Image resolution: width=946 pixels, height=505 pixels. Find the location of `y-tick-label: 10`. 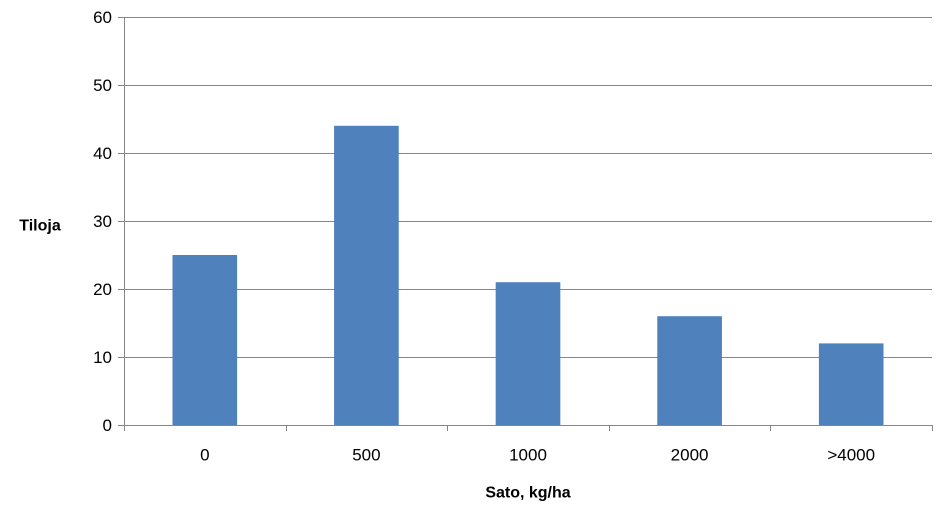

y-tick-label: 10 is located at coordinates (102, 357).